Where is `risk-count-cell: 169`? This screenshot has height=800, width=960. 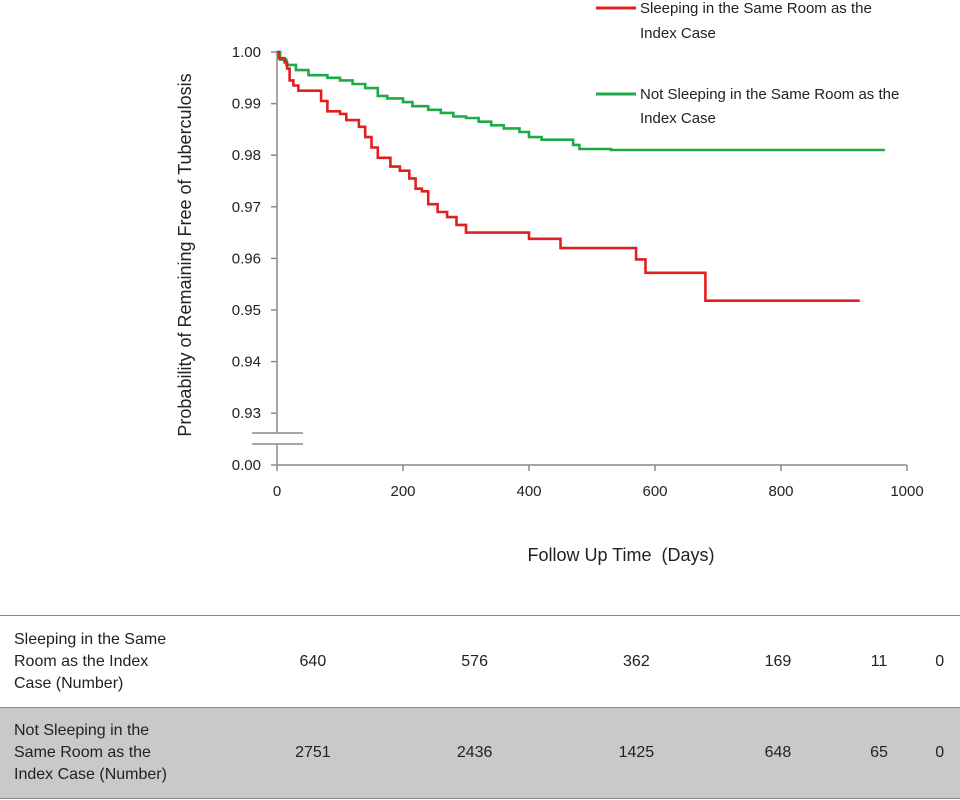
risk-count-cell: 169 is located at coordinates (778, 661).